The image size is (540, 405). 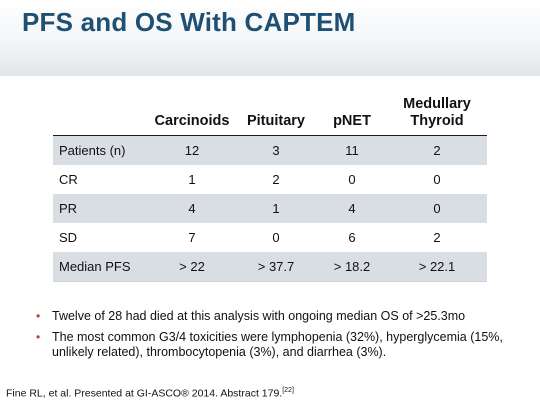 I want to click on table-cell: > 37.7, so click(x=276, y=267).